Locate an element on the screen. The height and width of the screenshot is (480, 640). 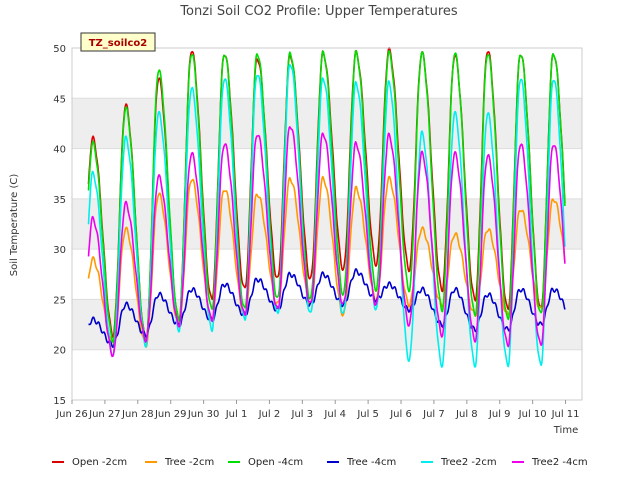
legend-item: Tree -2cm is located at coordinates (179, 462).